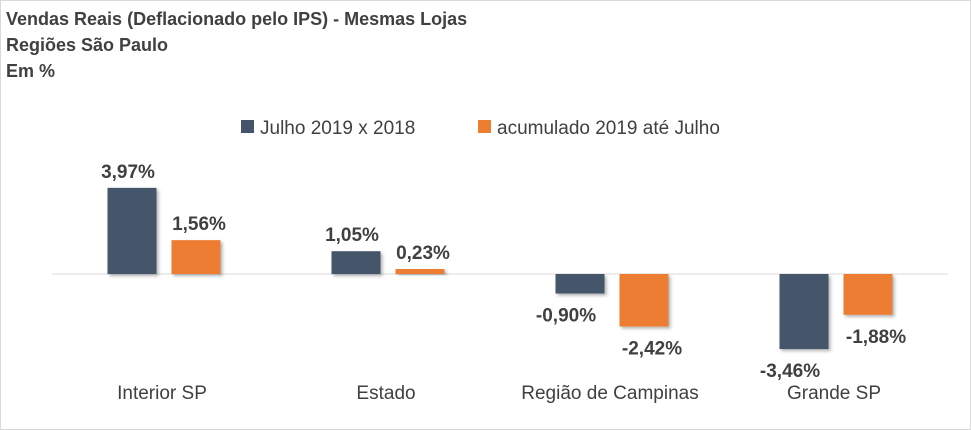  What do you see at coordinates (834, 393) in the screenshot?
I see `category-label-4: Grande SP` at bounding box center [834, 393].